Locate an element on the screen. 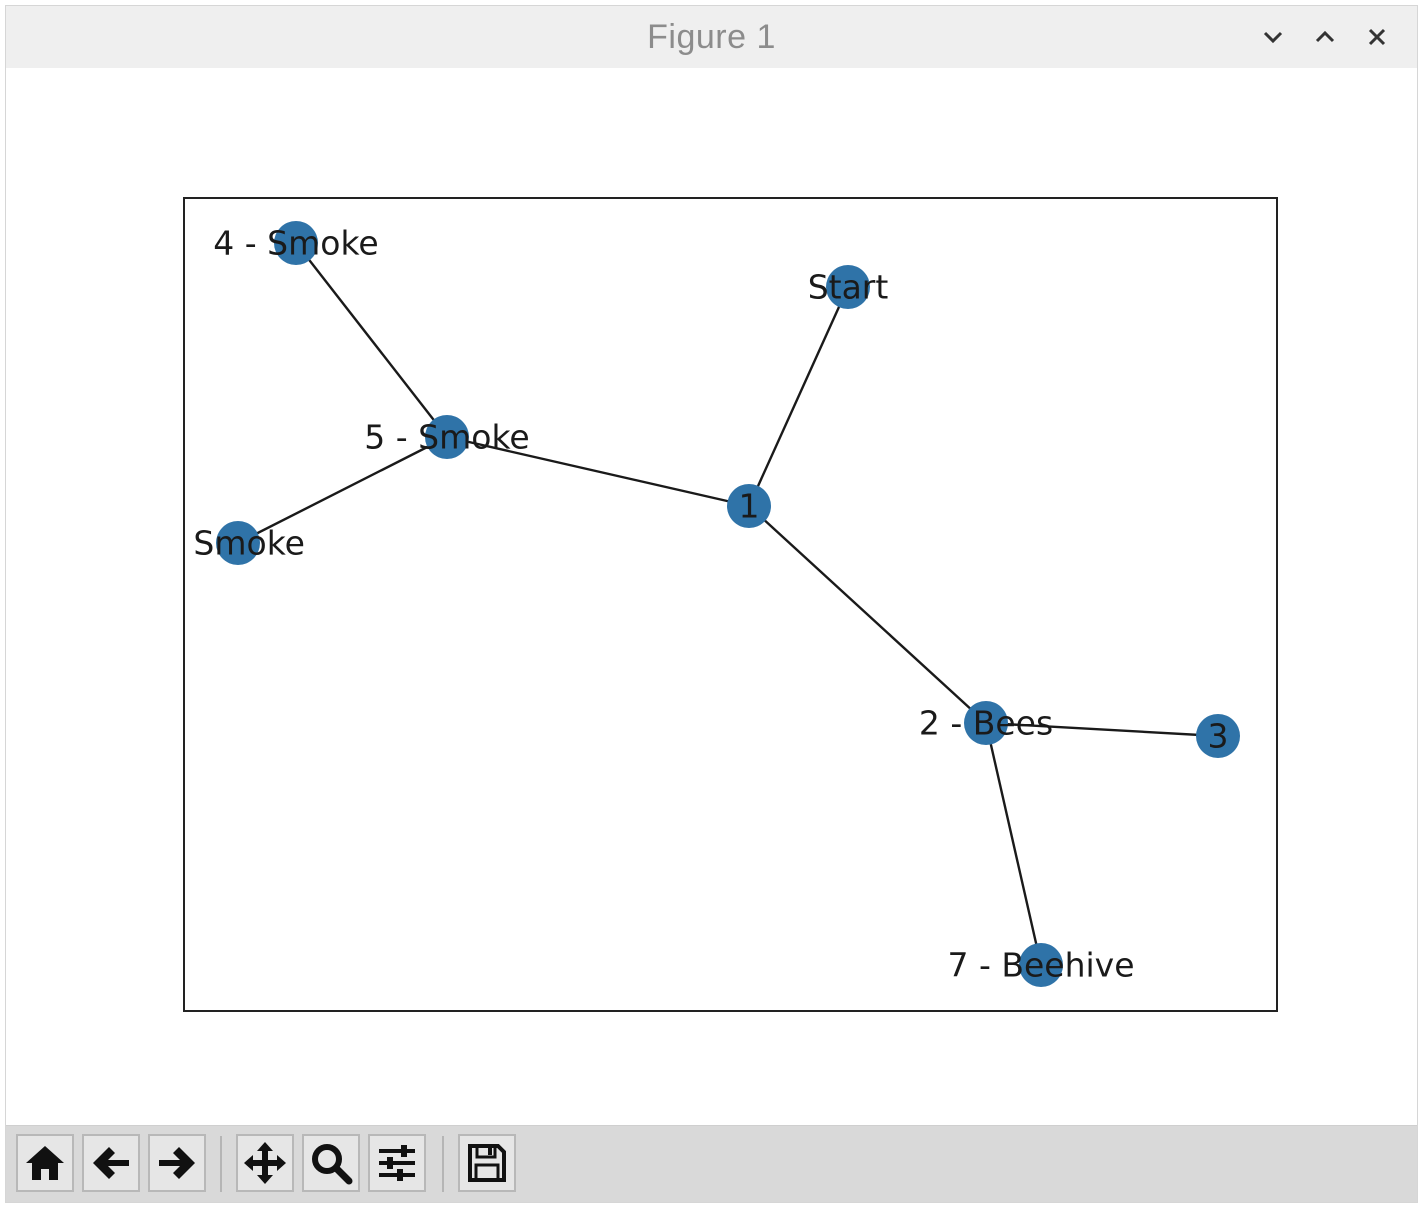  magnifier-icon is located at coordinates (332, 1164).